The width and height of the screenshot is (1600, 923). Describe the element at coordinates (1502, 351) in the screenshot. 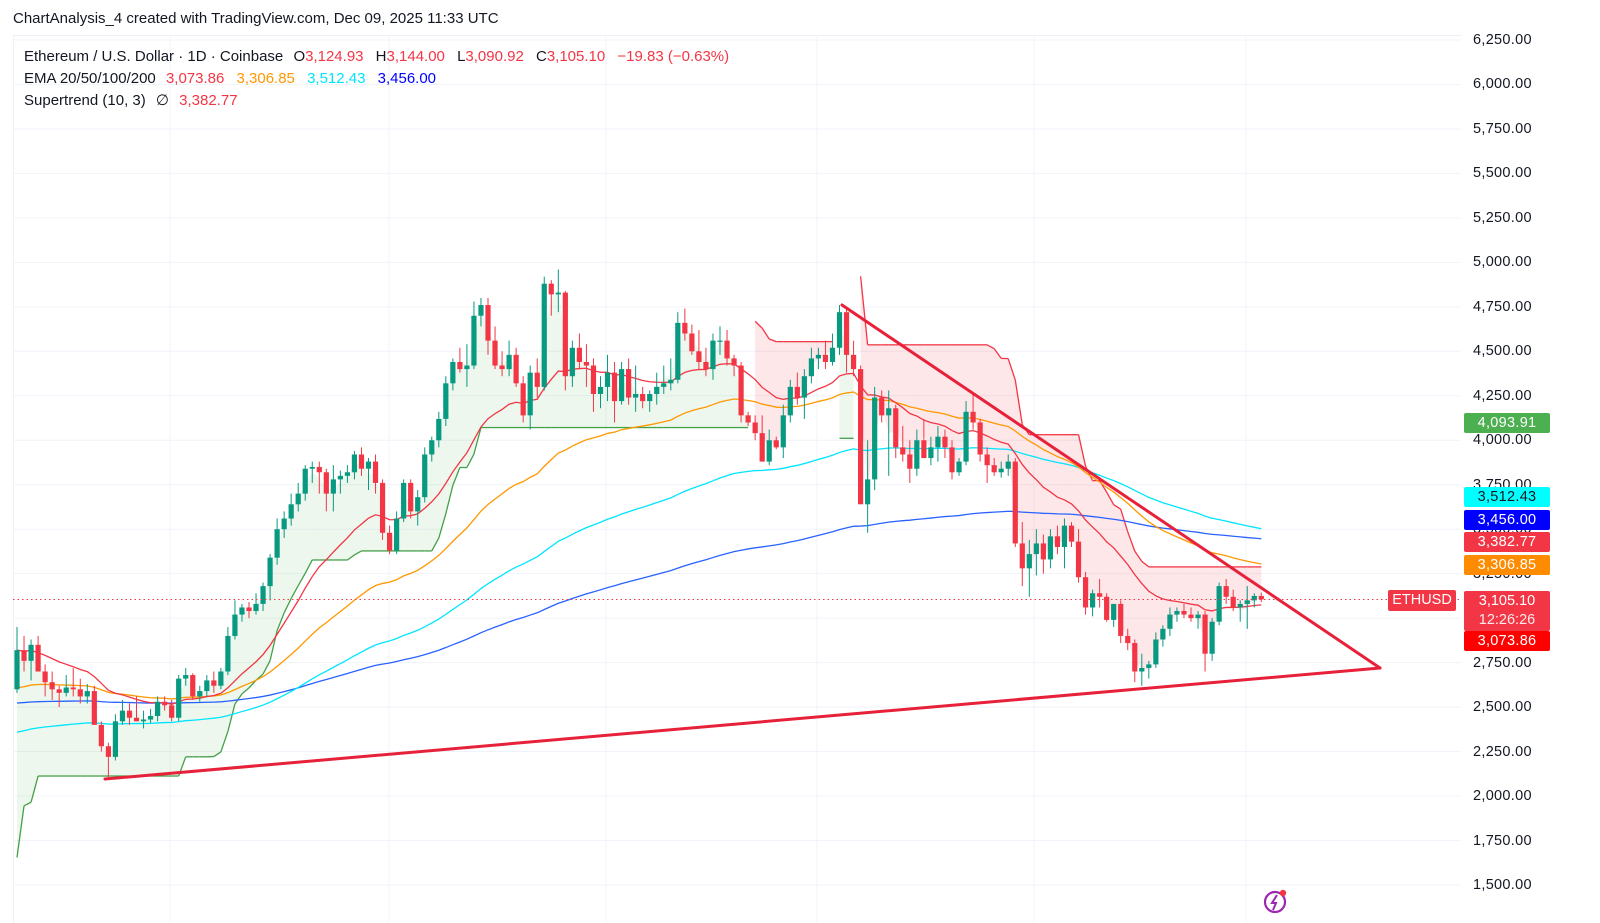

I see `price-tick: 4,500.00` at that location.